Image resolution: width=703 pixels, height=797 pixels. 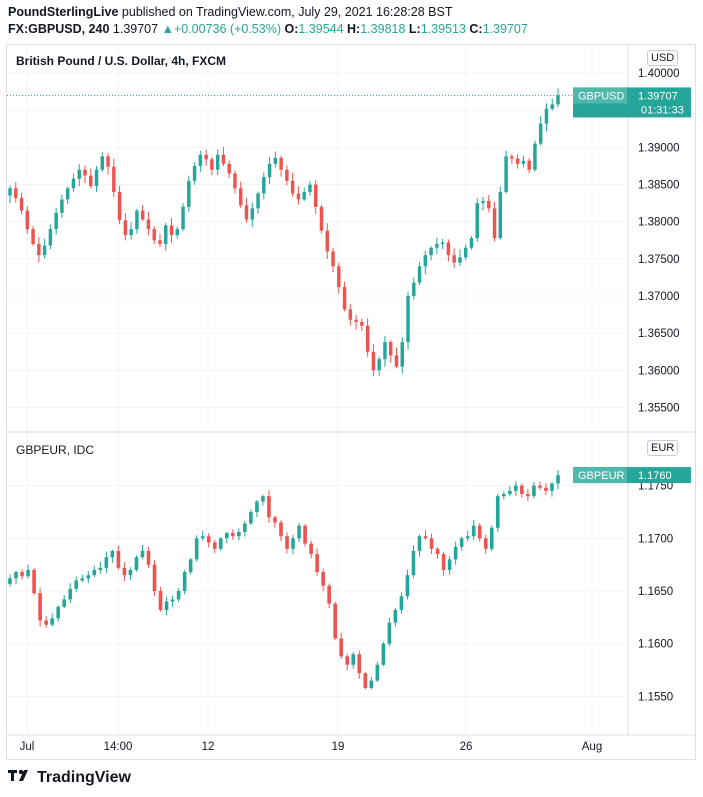 I want to click on y-tick-label: 1.40000, so click(x=659, y=74).